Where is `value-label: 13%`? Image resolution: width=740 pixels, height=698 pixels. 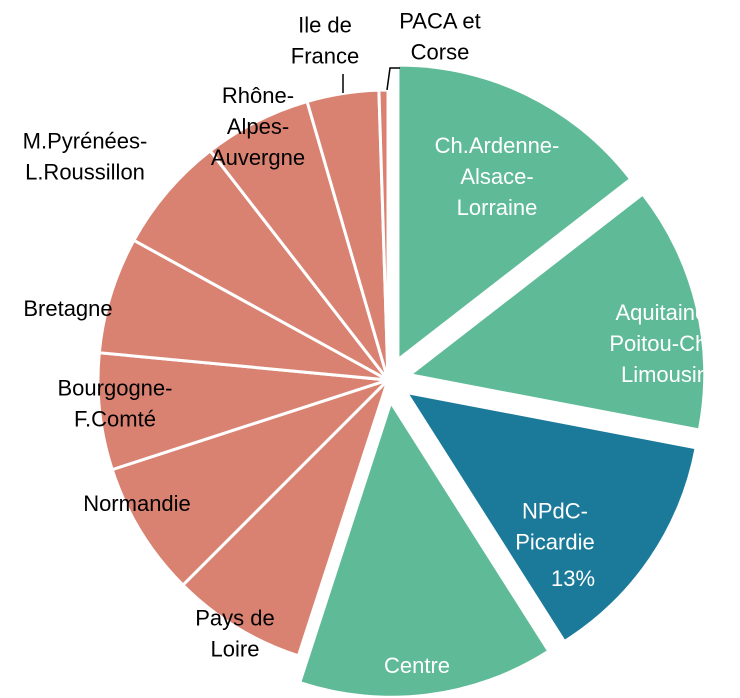
value-label: 13% is located at coordinates (573, 578).